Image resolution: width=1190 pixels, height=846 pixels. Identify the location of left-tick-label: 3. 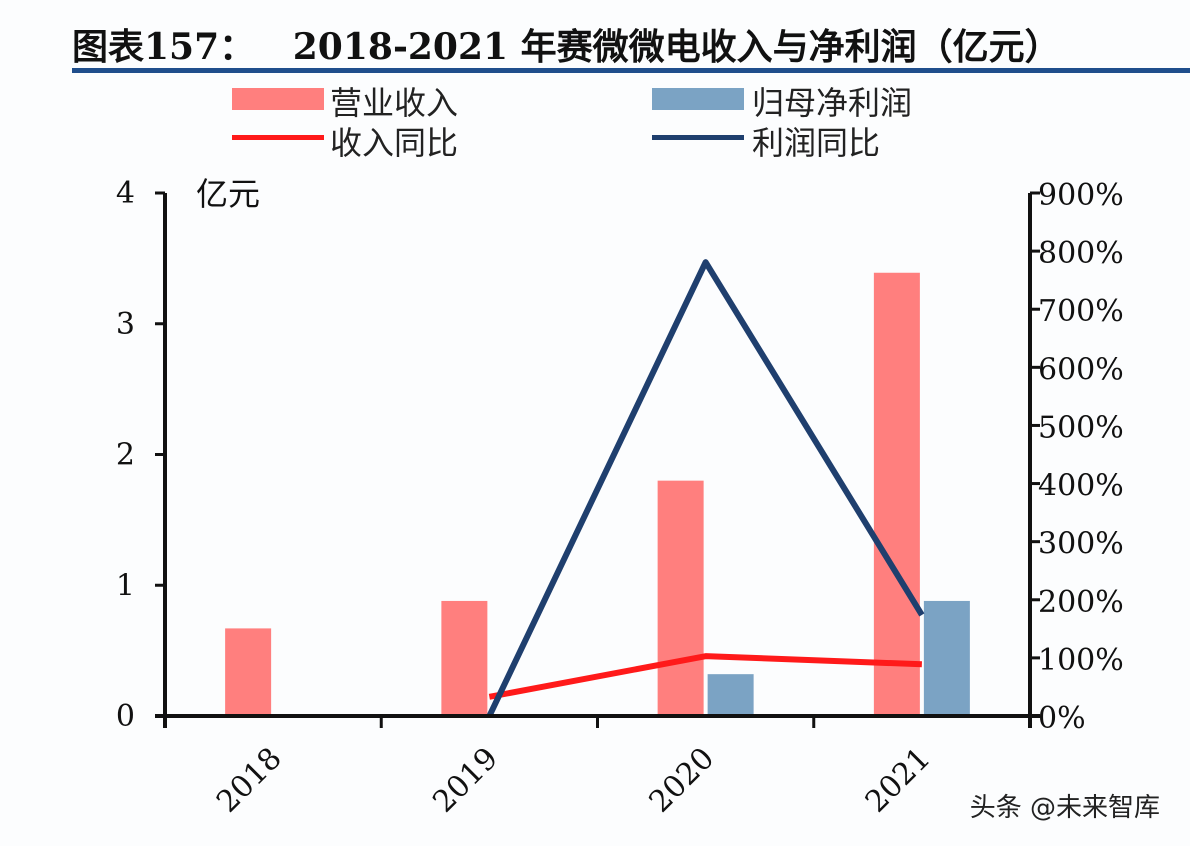
(125, 324).